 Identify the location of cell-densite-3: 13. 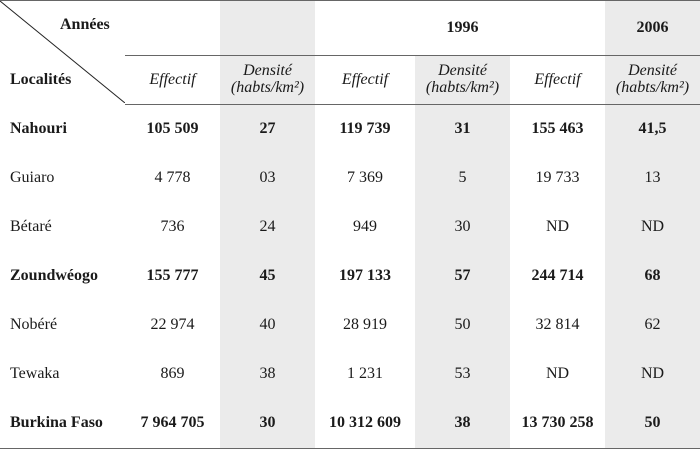
(652, 178).